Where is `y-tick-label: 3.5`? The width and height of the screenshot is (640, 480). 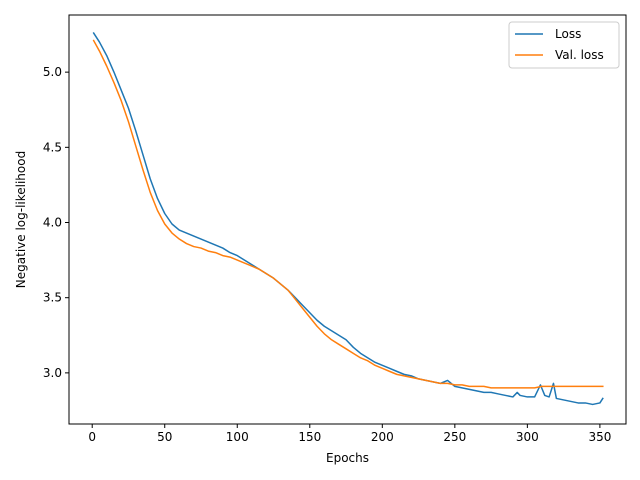 y-tick-label: 3.5 is located at coordinates (52, 298).